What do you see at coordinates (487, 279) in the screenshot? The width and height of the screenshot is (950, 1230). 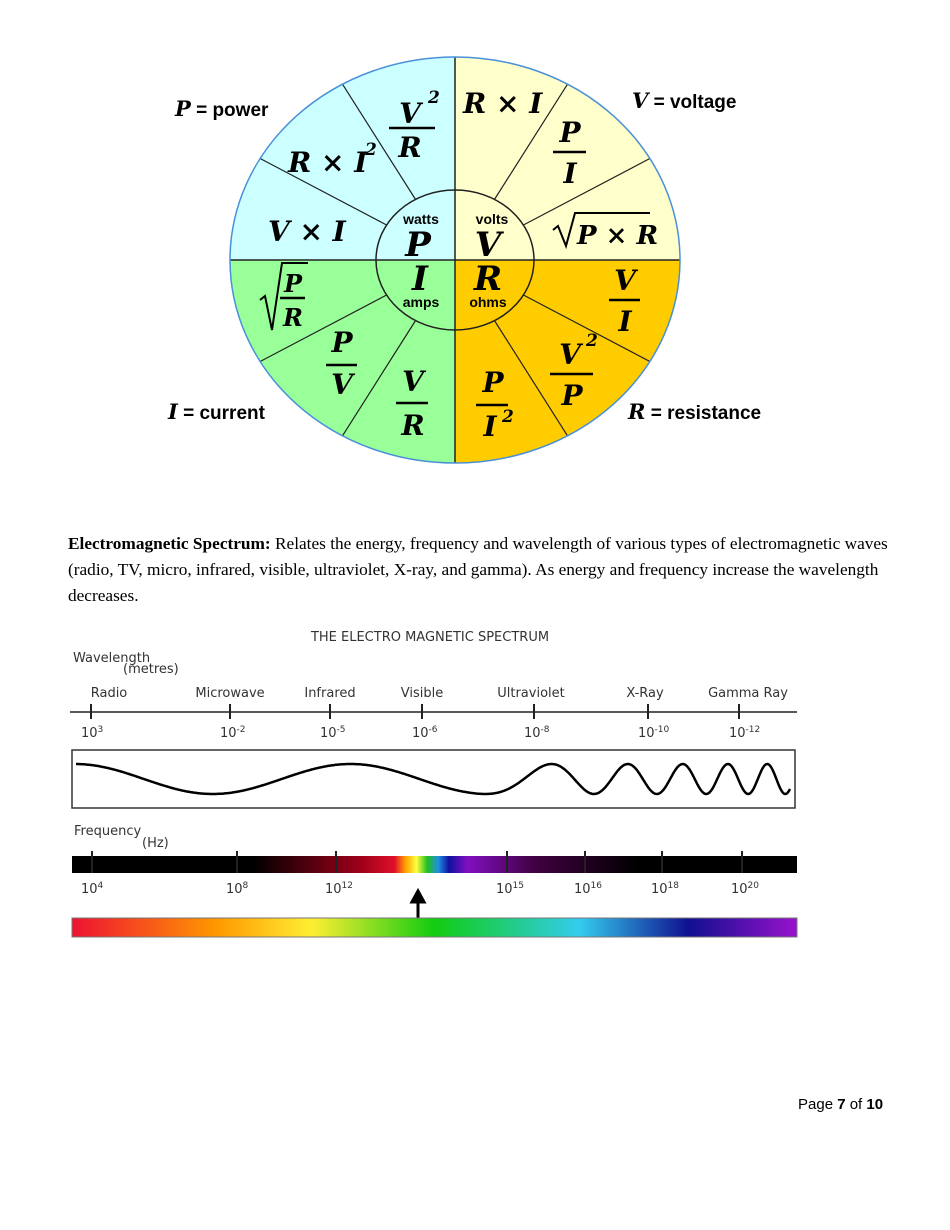 I see `center-resistance-symbol: R` at bounding box center [487, 279].